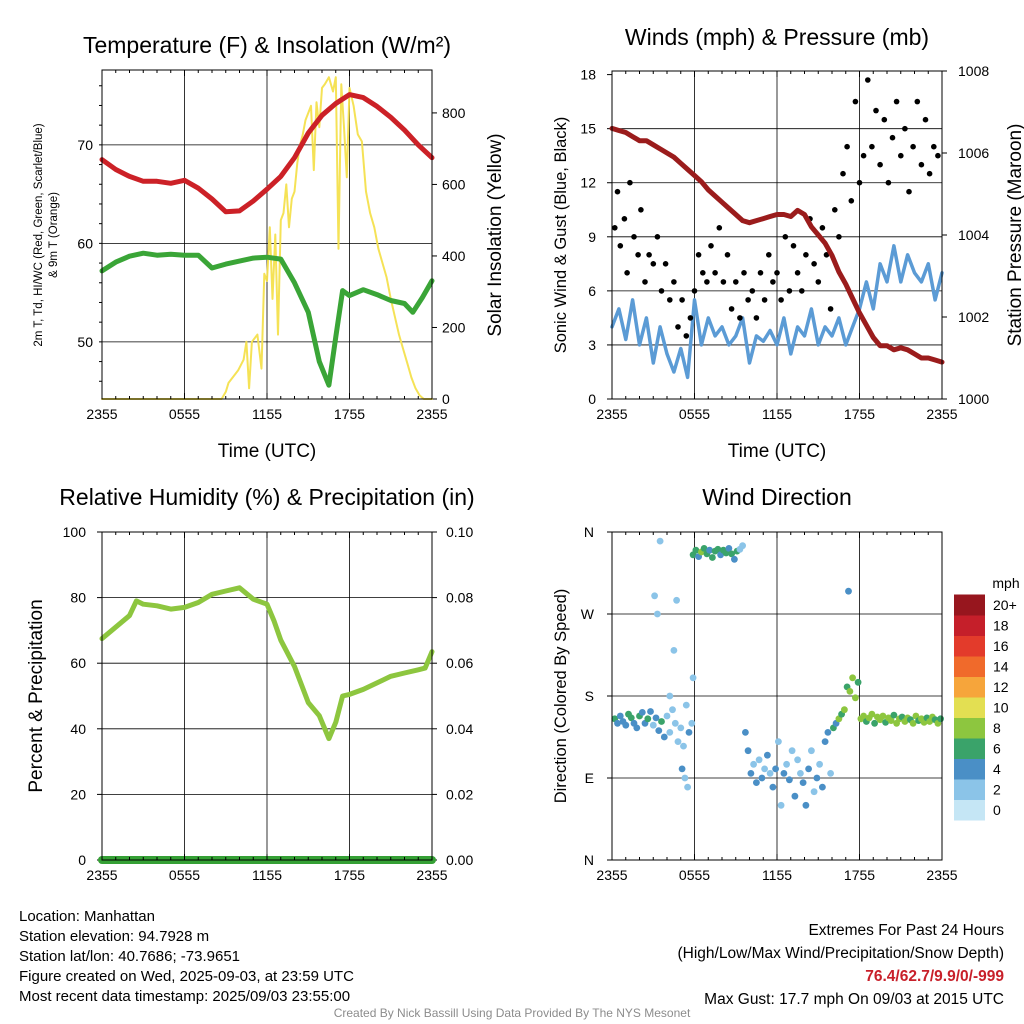 This screenshot has width=1024, height=1024. What do you see at coordinates (777, 414) in the screenshot?
I see `wind-xtick-label: 1155` at bounding box center [777, 414].